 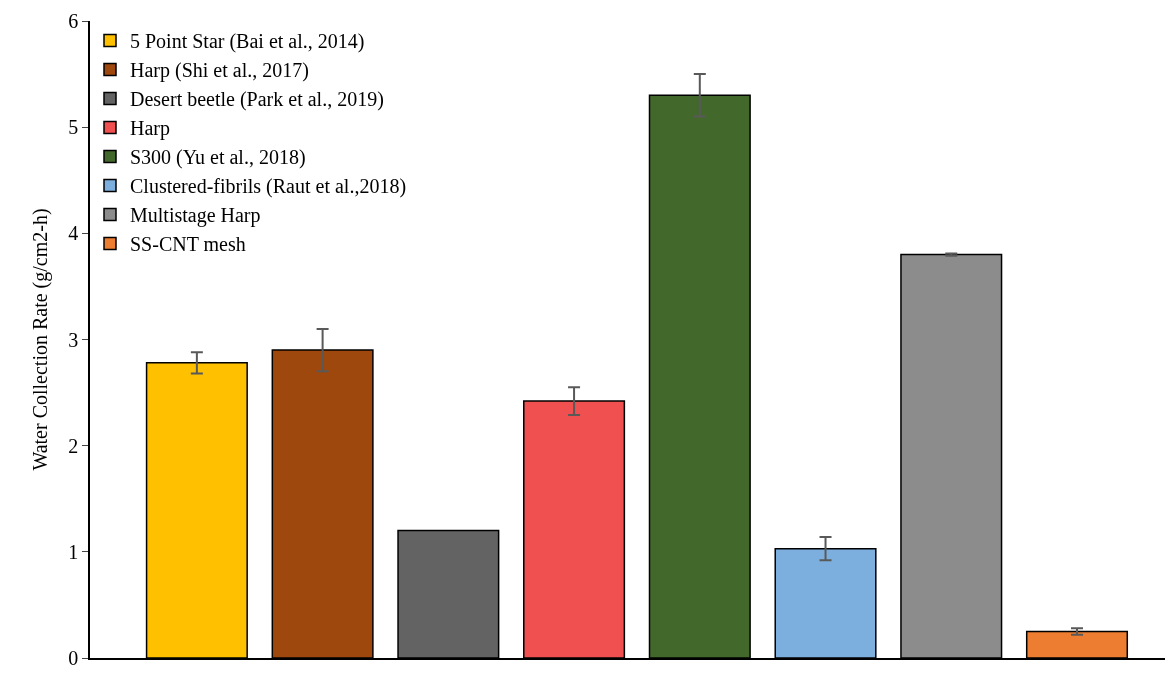 What do you see at coordinates (73, 551) in the screenshot?
I see `y-tick-label: 1` at bounding box center [73, 551].